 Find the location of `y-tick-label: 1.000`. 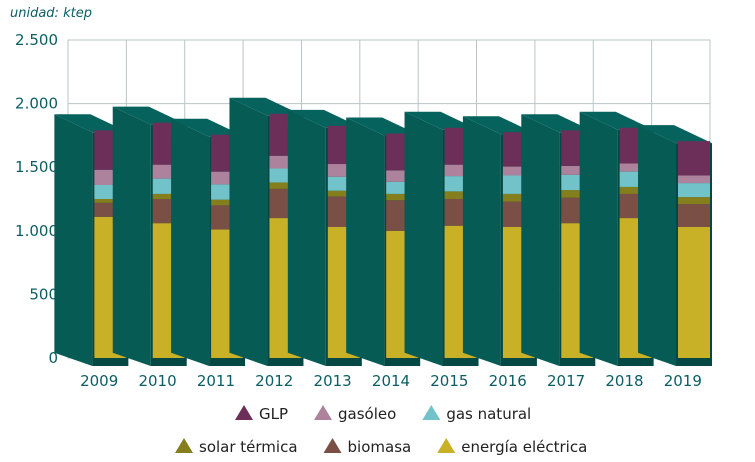

y-tick-label: 1.000 is located at coordinates (36, 231).